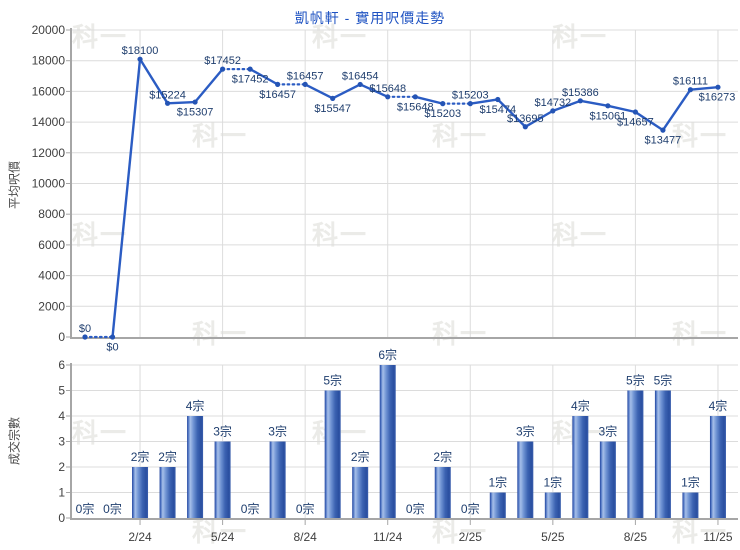 This screenshot has width=740, height=550. I want to click on price-data-label: $15224, so click(167, 95).